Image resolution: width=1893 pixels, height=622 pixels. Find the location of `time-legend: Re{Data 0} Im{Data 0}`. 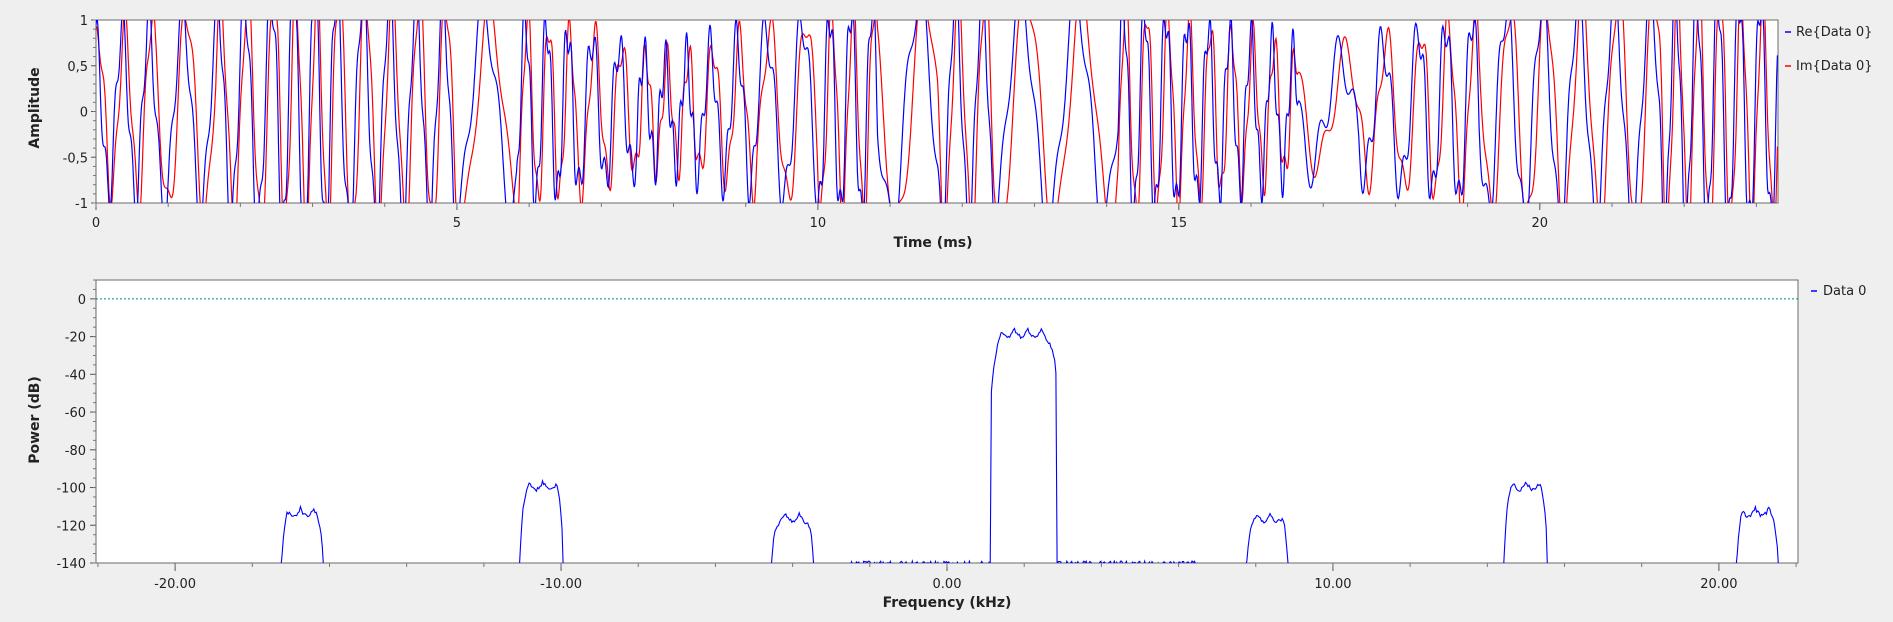

time-legend: Re{Data 0} Im{Data 0} is located at coordinates (1828, 49).